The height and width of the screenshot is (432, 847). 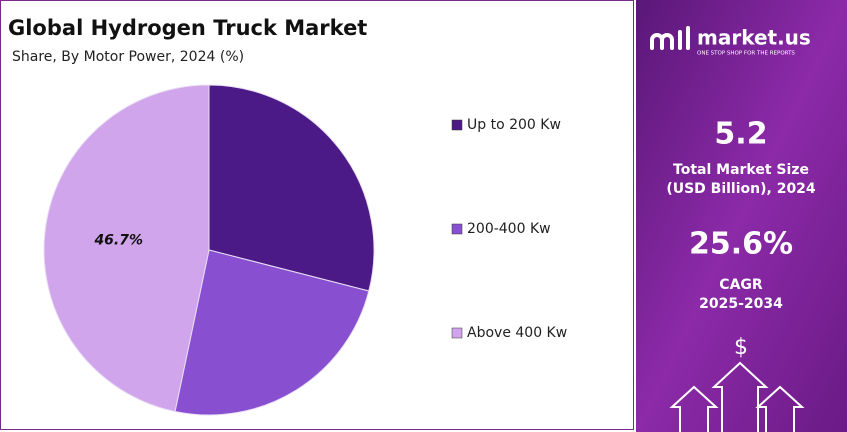 I want to click on legend: Up to 200 Kw 200-400 Kw Above 400 Kw, so click(x=509, y=229).